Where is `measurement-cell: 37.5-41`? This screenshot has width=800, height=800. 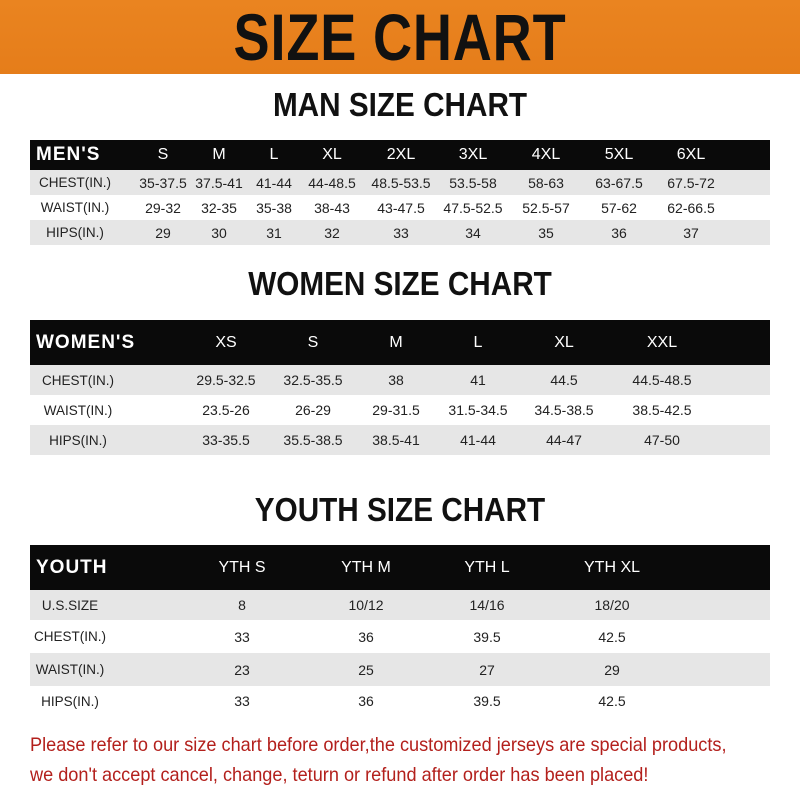
measurement-cell: 37.5-41 is located at coordinates (219, 182).